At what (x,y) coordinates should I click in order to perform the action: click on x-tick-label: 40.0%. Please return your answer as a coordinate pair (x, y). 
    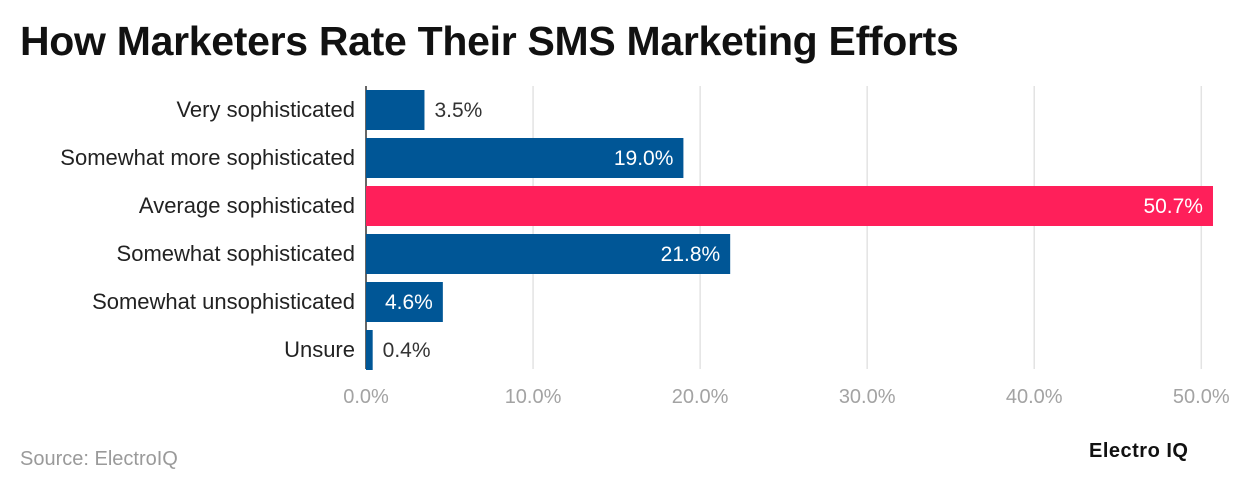
    Looking at the image, I should click on (1034, 397).